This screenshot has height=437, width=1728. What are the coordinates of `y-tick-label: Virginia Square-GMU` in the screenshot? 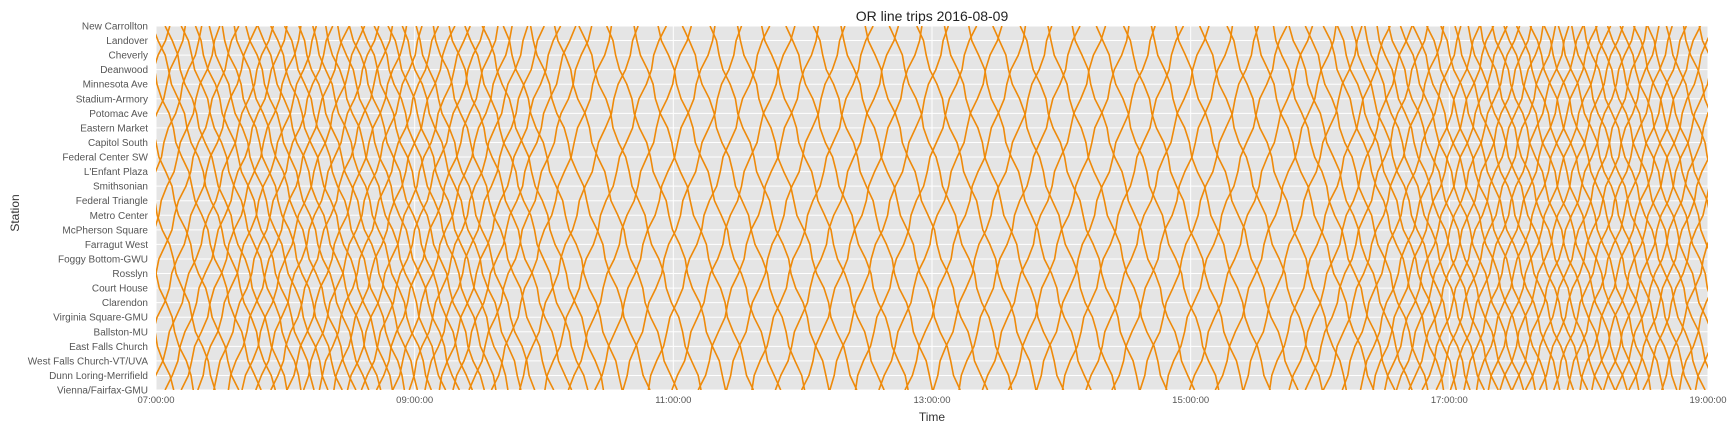 It's located at (100, 318).